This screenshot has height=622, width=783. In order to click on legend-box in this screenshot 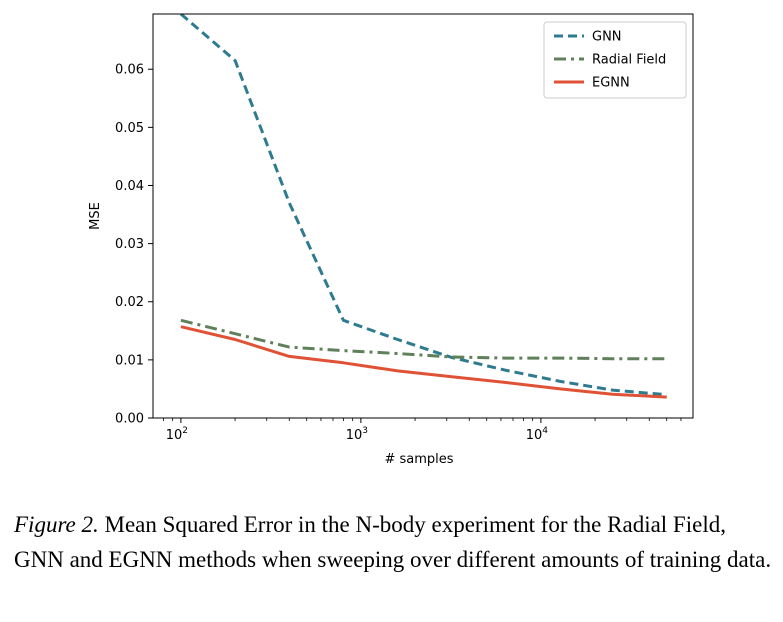, I will do `click(615, 60)`.